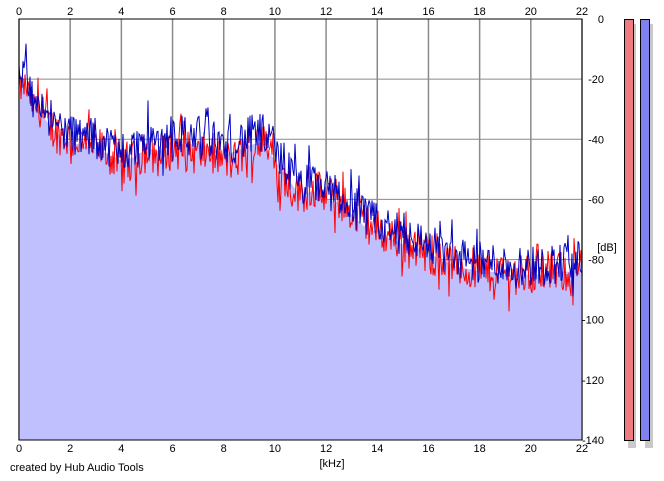 The width and height of the screenshot is (664, 481). Describe the element at coordinates (582, 12) in the screenshot. I see `x-tick-label-top: 22` at that location.